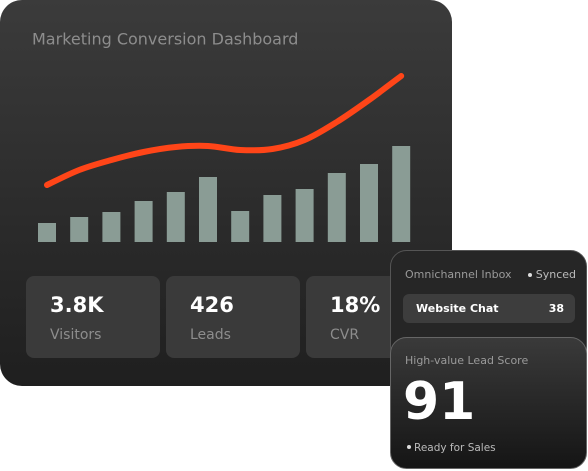 The image size is (588, 471). What do you see at coordinates (556, 308) in the screenshot?
I see `inbox-item-count: 38` at bounding box center [556, 308].